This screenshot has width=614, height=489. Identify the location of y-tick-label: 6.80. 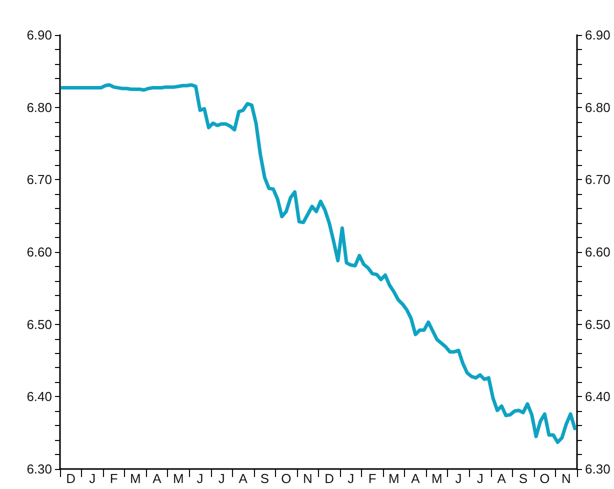
(39, 107).